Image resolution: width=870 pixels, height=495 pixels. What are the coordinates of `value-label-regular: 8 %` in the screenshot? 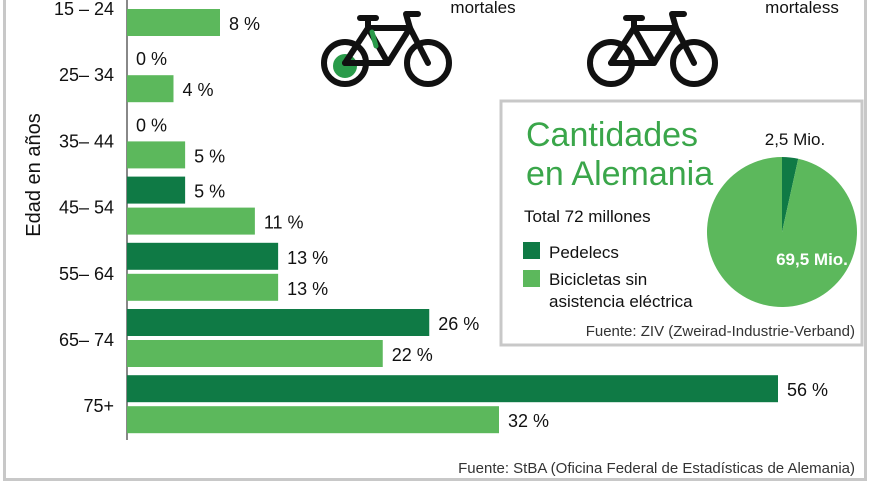 It's located at (244, 24).